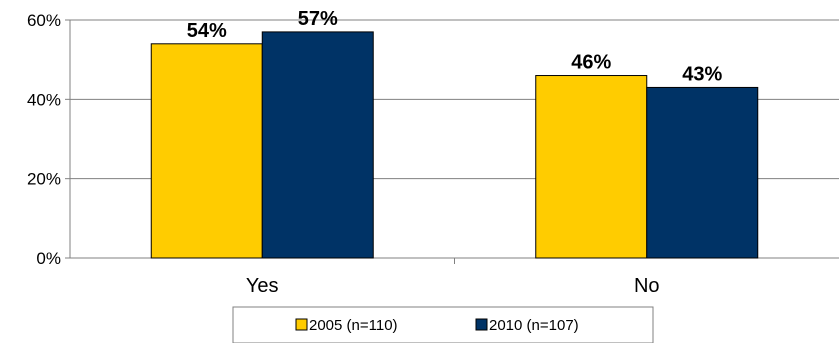  Describe the element at coordinates (443, 324) in the screenshot. I see `legend-box` at that location.